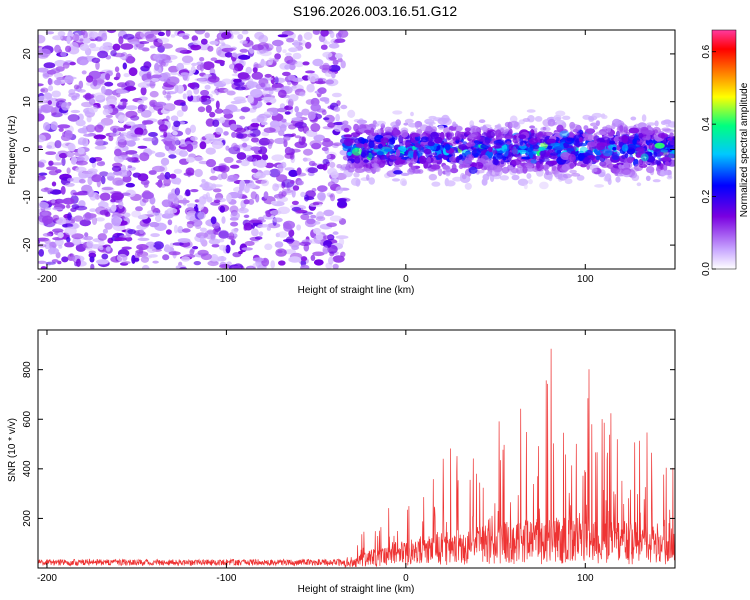 This screenshot has width=750, height=600. Describe the element at coordinates (27, 369) in the screenshot. I see `snr-ytick-label: 800` at that location.